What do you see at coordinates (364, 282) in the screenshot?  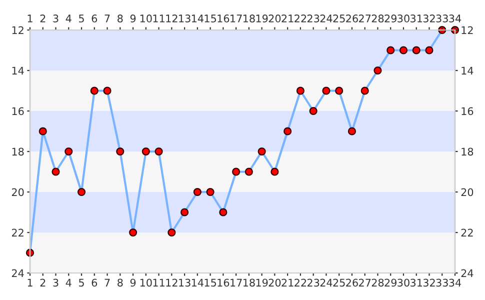 I see `x-tick-label: 27` at bounding box center [364, 282].